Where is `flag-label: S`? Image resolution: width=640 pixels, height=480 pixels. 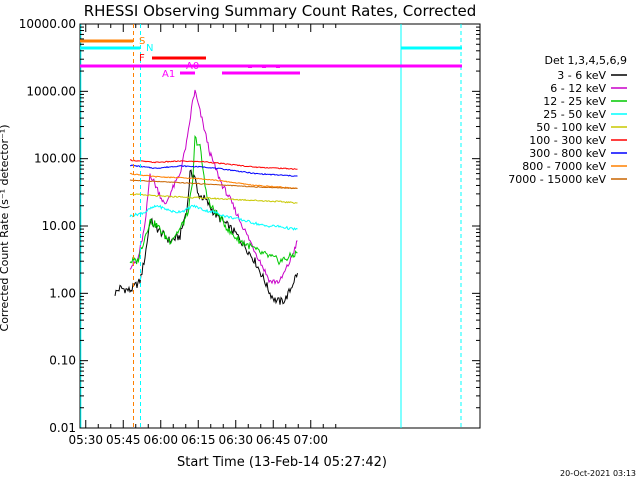 flag-label: S is located at coordinates (142, 41).